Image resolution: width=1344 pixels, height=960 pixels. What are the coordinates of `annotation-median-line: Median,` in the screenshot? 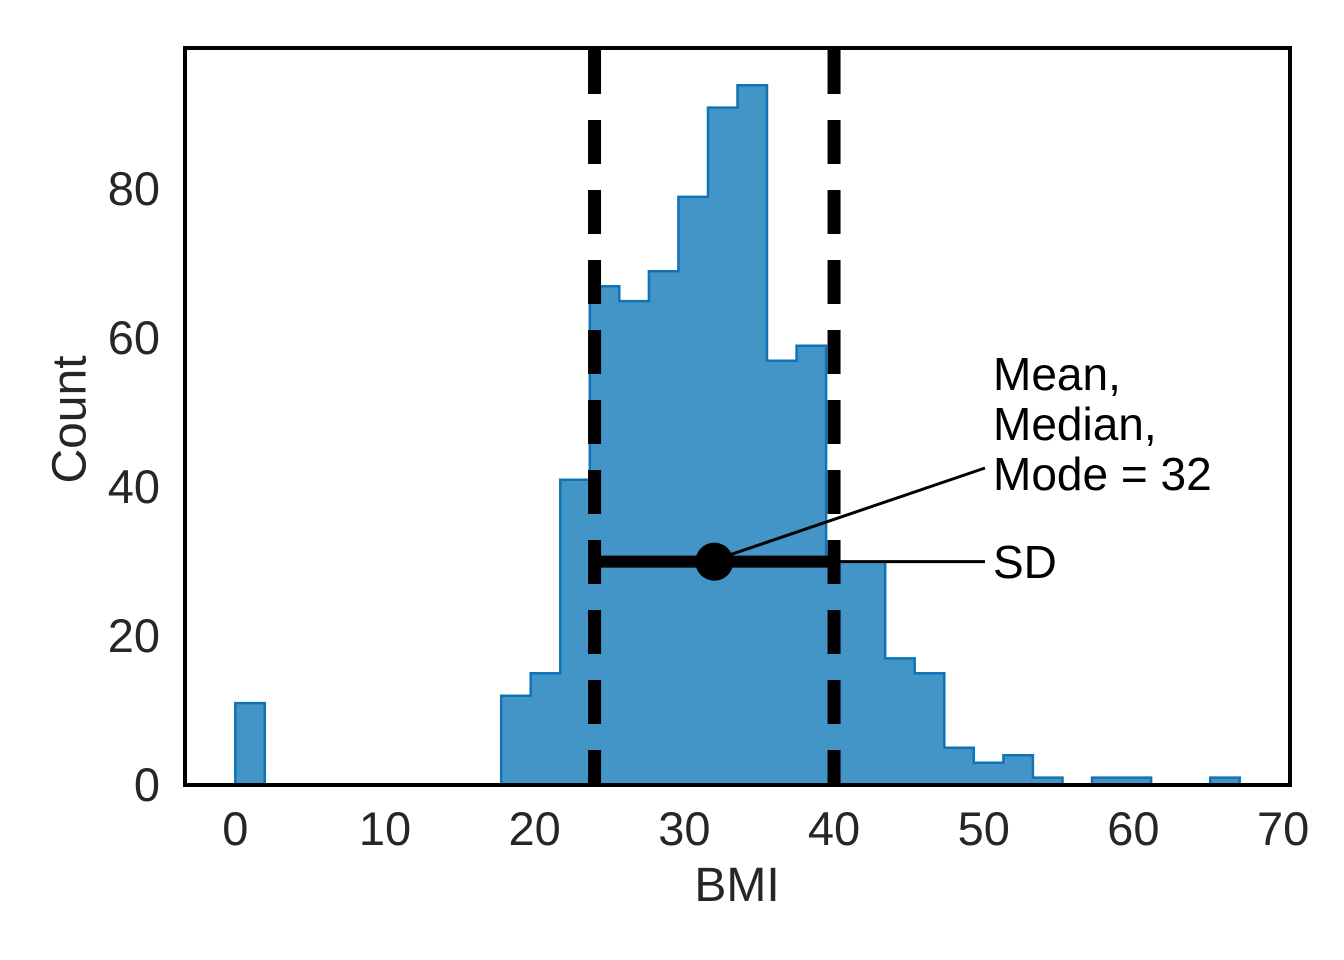 It's located at (1075, 424).